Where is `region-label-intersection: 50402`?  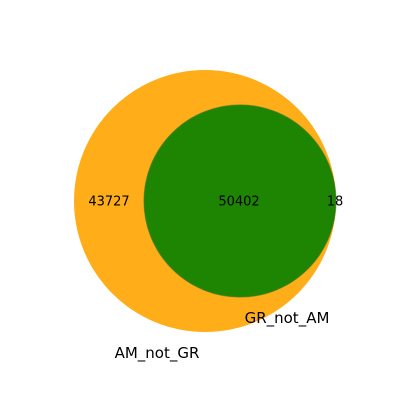
region-label-intersection: 50402 is located at coordinates (238, 202).